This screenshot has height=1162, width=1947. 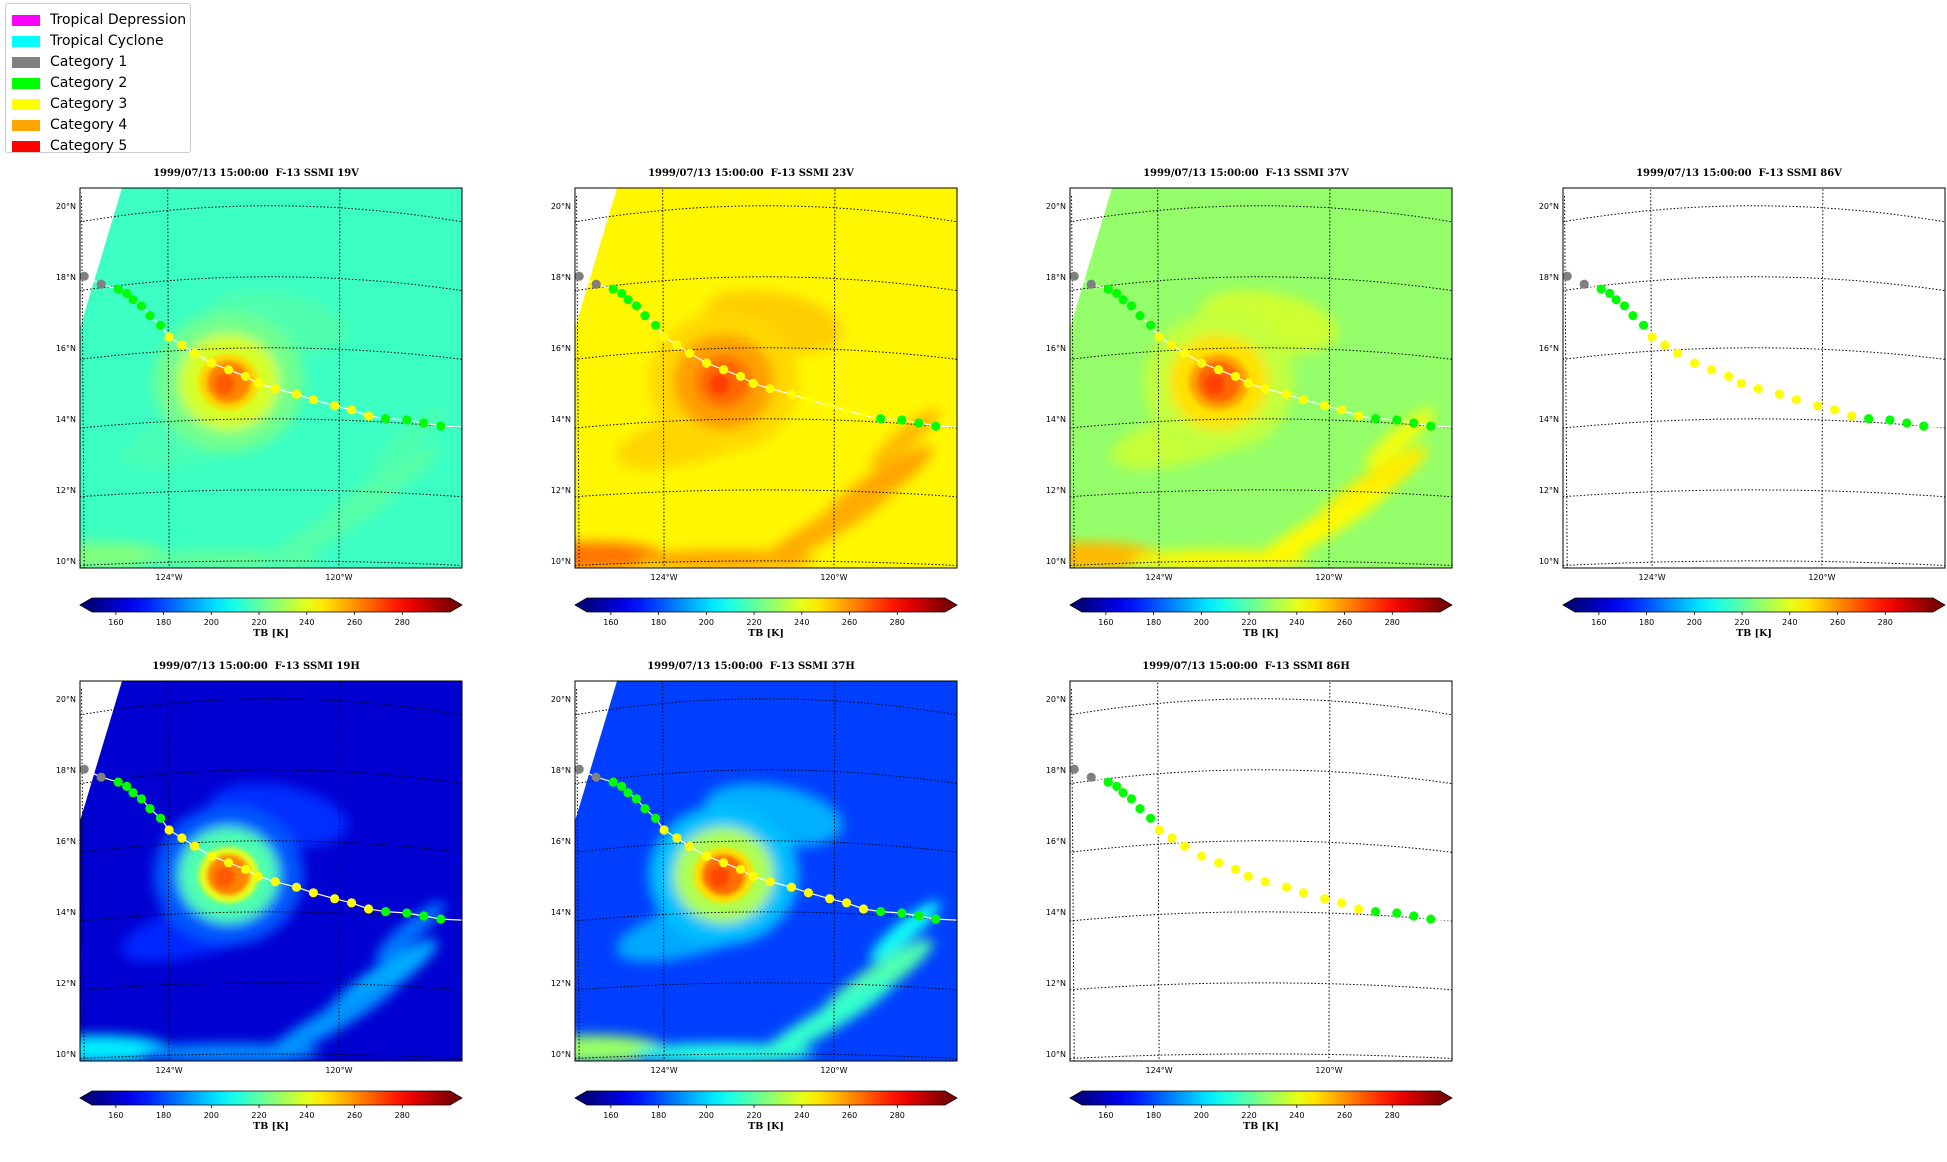 What do you see at coordinates (69, 104) in the screenshot?
I see `legend-item: Category 3` at bounding box center [69, 104].